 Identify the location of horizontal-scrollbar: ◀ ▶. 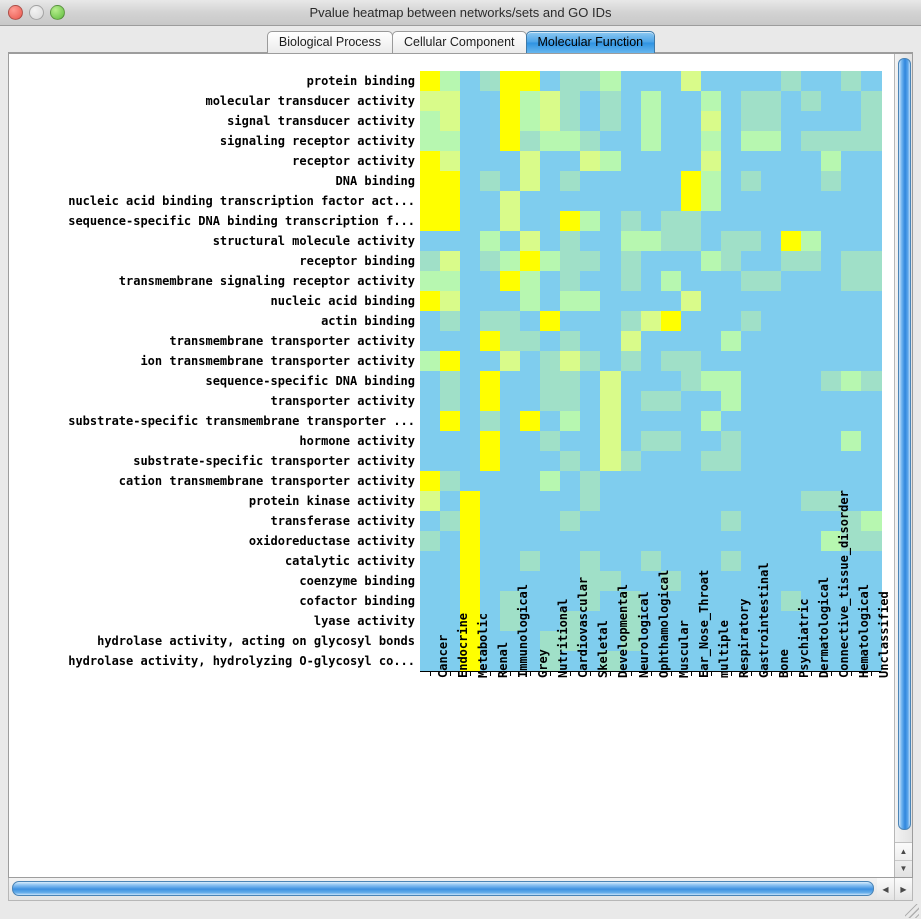
(460, 889).